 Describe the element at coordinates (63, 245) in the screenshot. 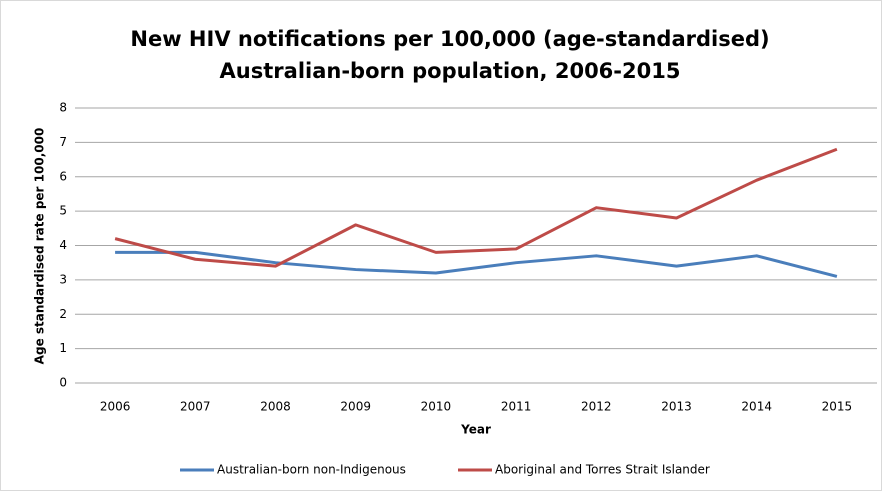

I see `y-tick-label: 4` at that location.